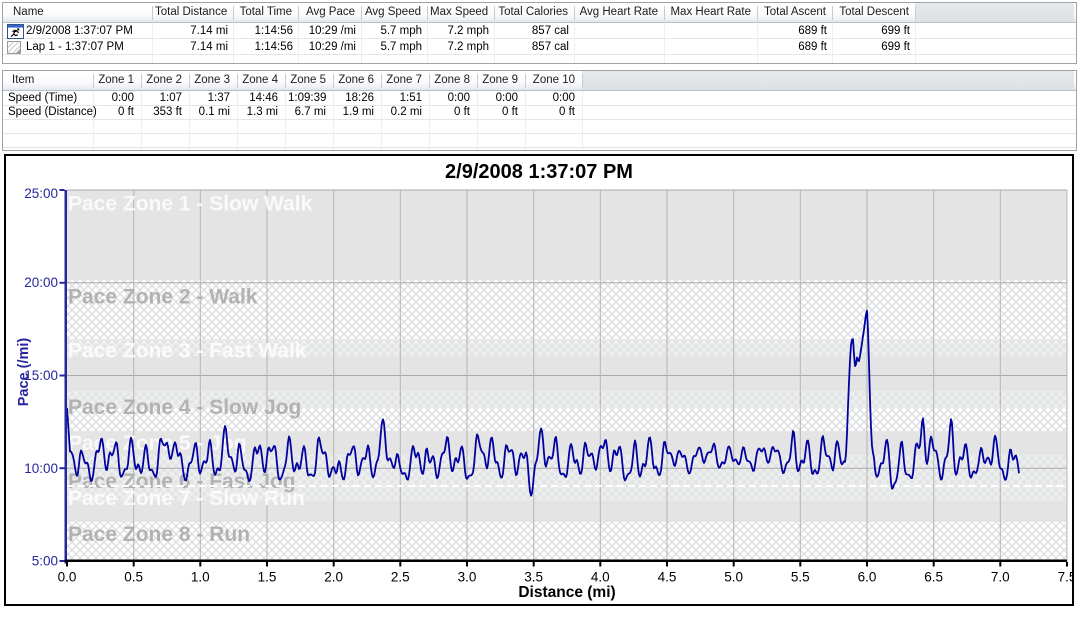  What do you see at coordinates (67, 577) in the screenshot?
I see `svg-text: 0.0` at bounding box center [67, 577].